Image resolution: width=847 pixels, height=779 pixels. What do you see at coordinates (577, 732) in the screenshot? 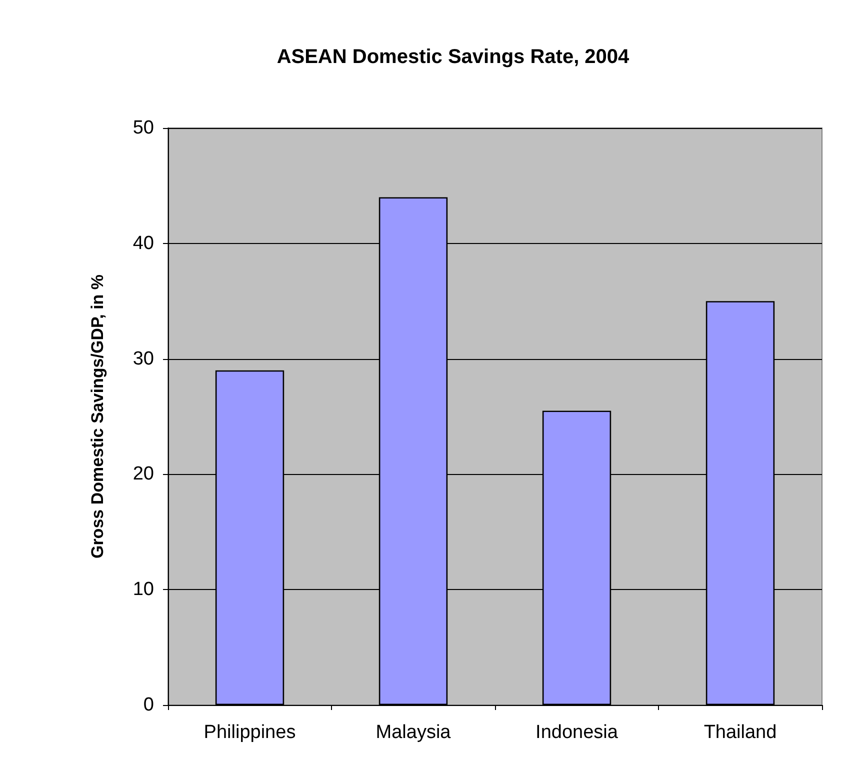
I see `x-tick-label: Indonesia` at bounding box center [577, 732].